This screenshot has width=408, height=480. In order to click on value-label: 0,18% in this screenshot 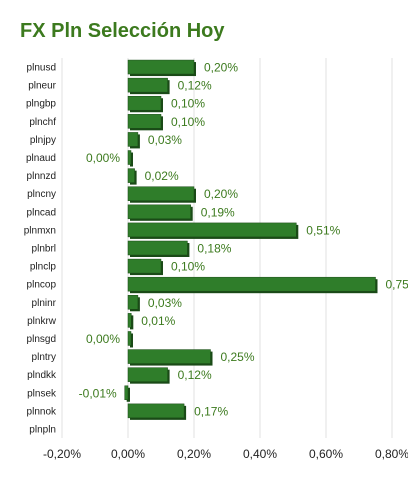, I will do `click(214, 249)`.